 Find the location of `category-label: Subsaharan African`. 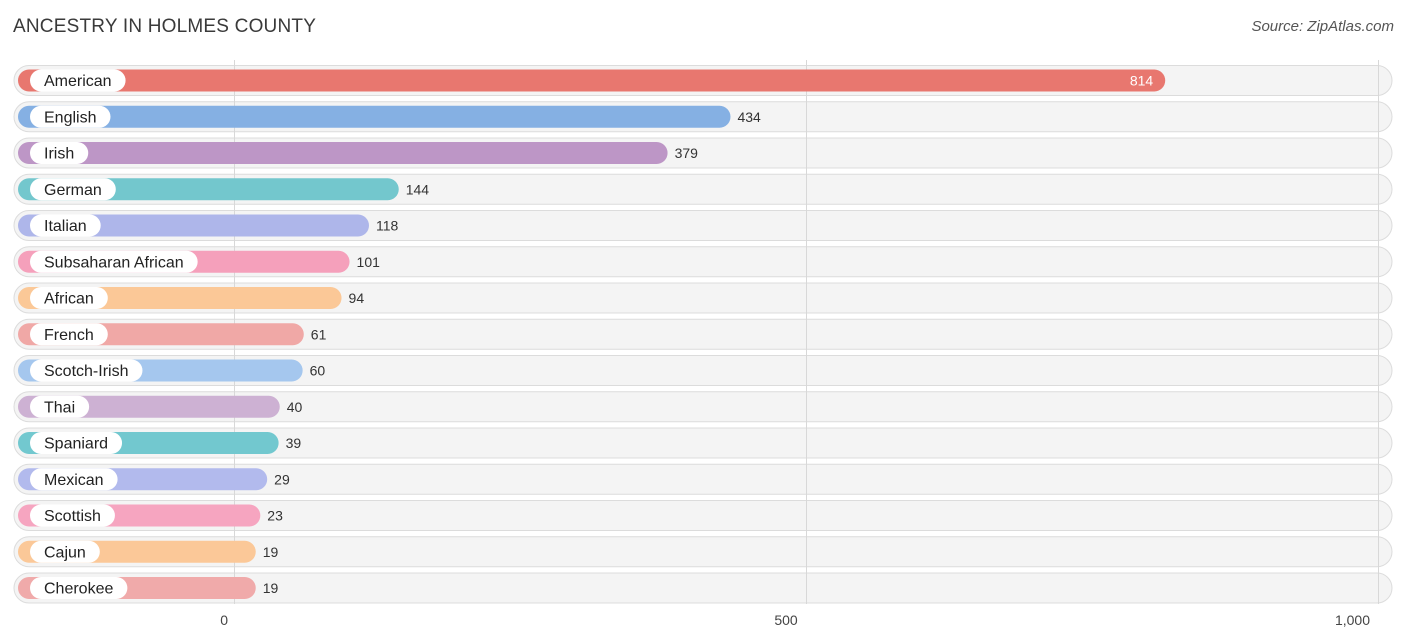

category-label: Subsaharan African is located at coordinates (114, 262).